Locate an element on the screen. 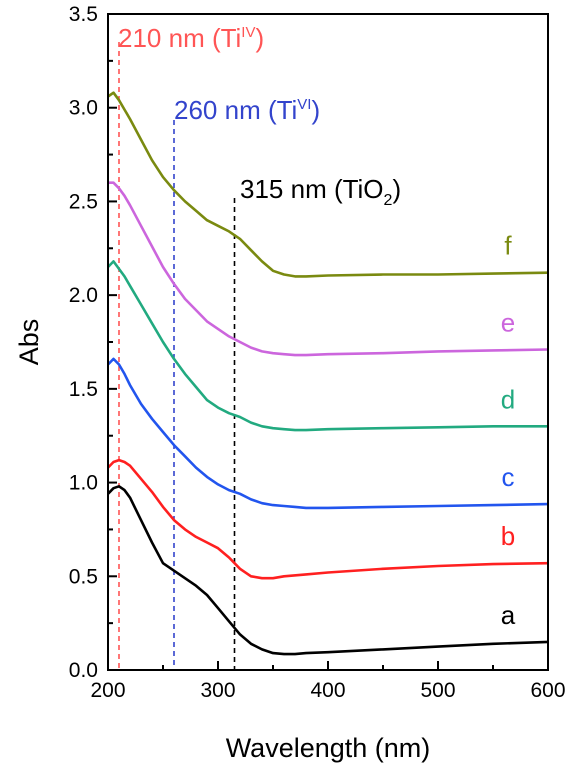 This screenshot has height=771, width=574. x-tick-label: 600 is located at coordinates (547, 690).